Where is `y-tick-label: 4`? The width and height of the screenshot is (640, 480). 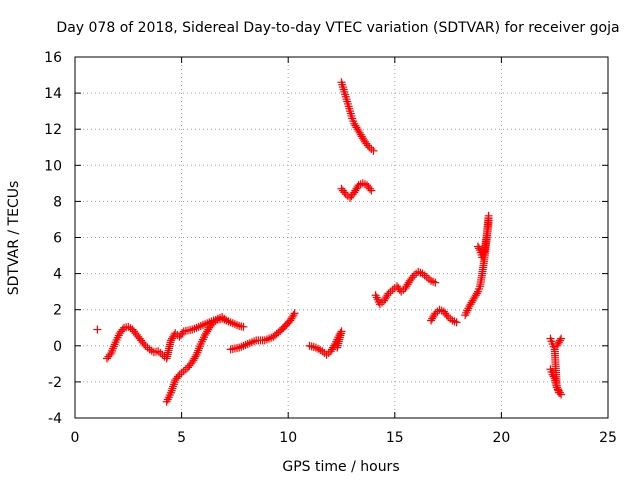 y-tick-label: 4 is located at coordinates (57, 275).